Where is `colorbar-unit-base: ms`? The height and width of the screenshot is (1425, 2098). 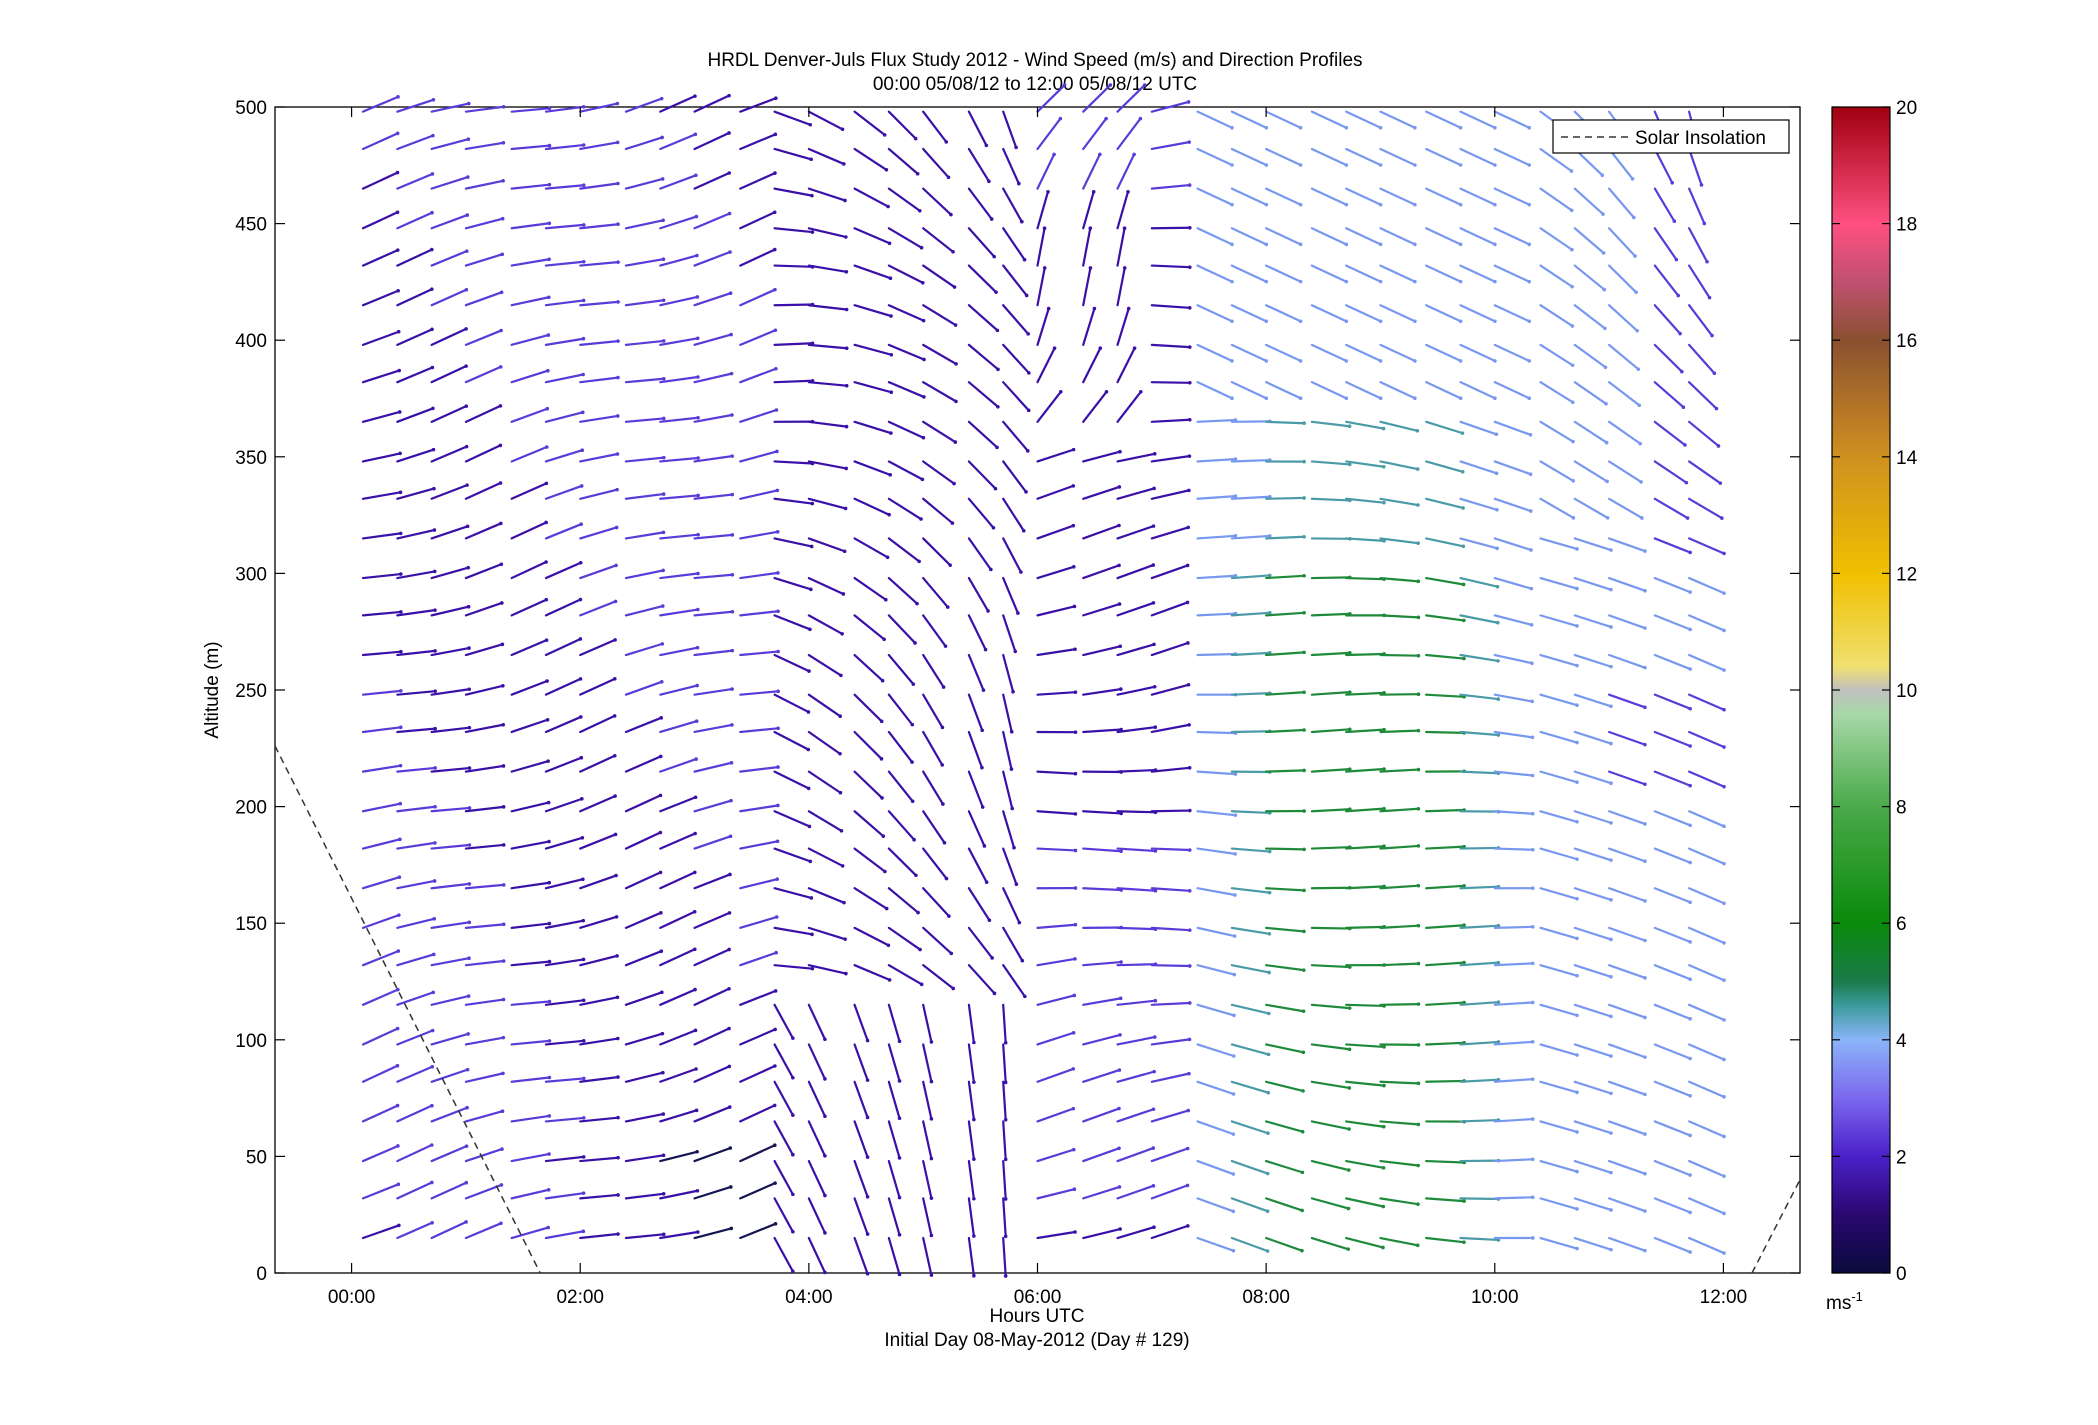
colorbar-unit-base: ms is located at coordinates (1838, 1303).